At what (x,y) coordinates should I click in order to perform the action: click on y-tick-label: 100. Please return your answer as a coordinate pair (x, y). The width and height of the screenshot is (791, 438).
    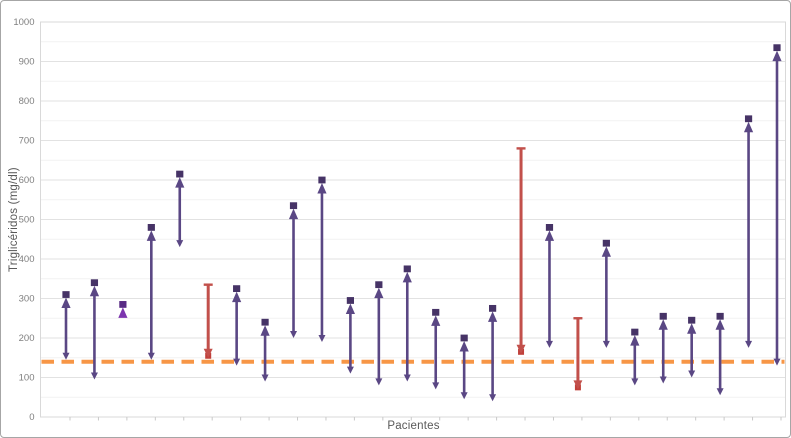
    Looking at the image, I should click on (27, 378).